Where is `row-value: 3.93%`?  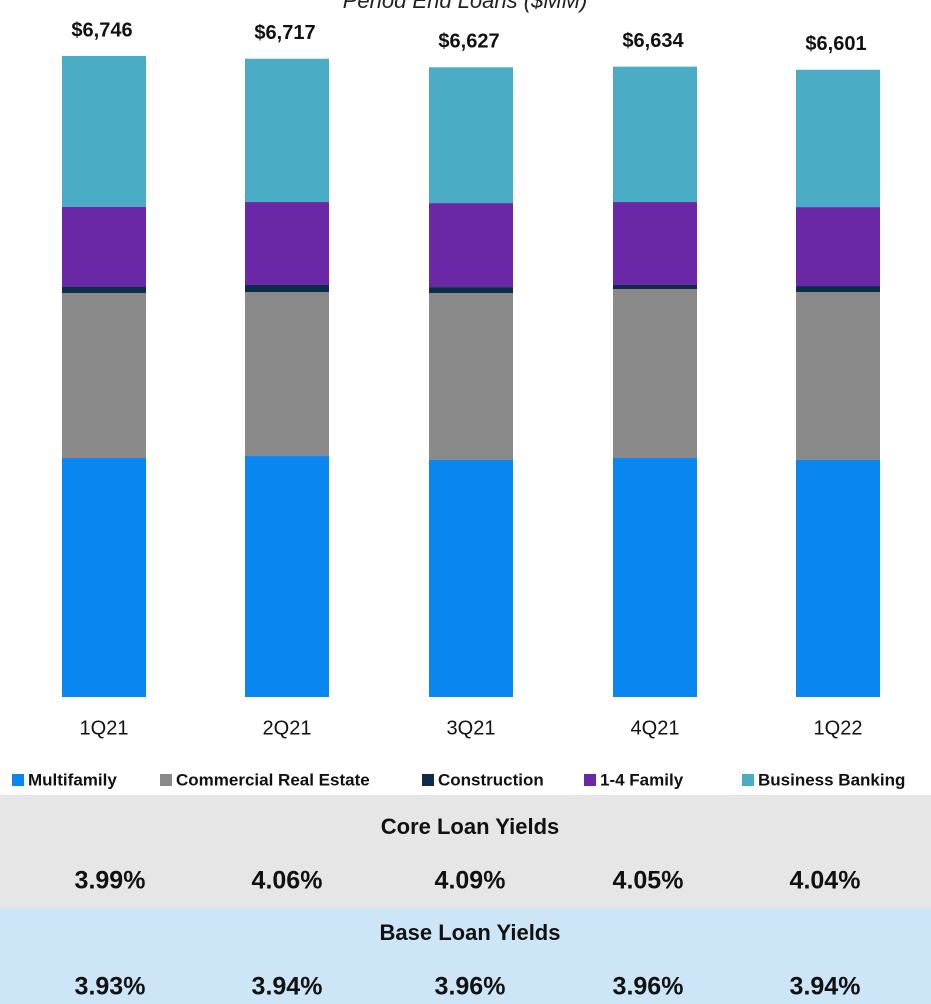
row-value: 3.93% is located at coordinates (110, 987).